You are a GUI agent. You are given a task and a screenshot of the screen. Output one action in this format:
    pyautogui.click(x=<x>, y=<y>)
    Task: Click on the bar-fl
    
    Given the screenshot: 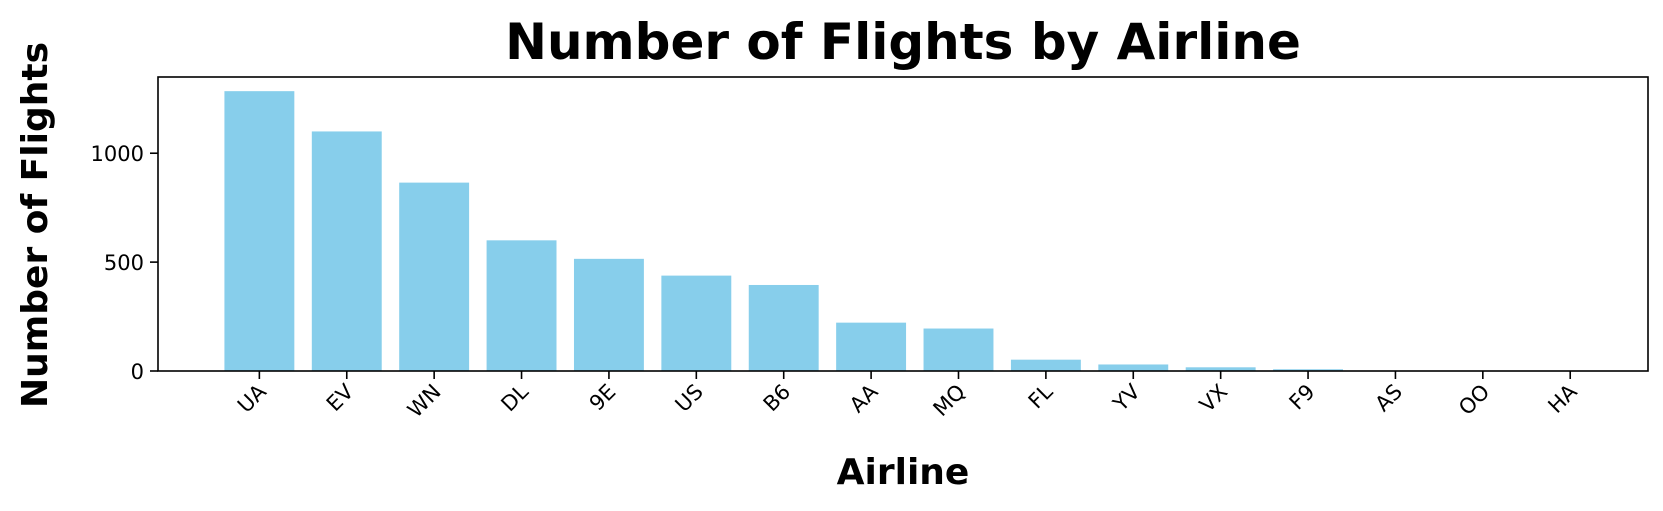 What is the action you would take?
    pyautogui.click(x=1045, y=365)
    